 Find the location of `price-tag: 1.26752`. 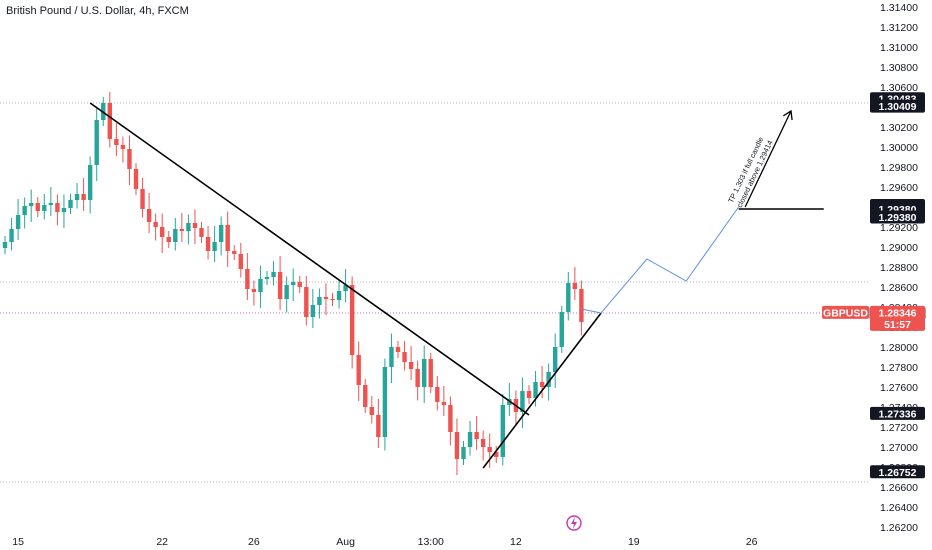

price-tag: 1.26752 is located at coordinates (897, 472).